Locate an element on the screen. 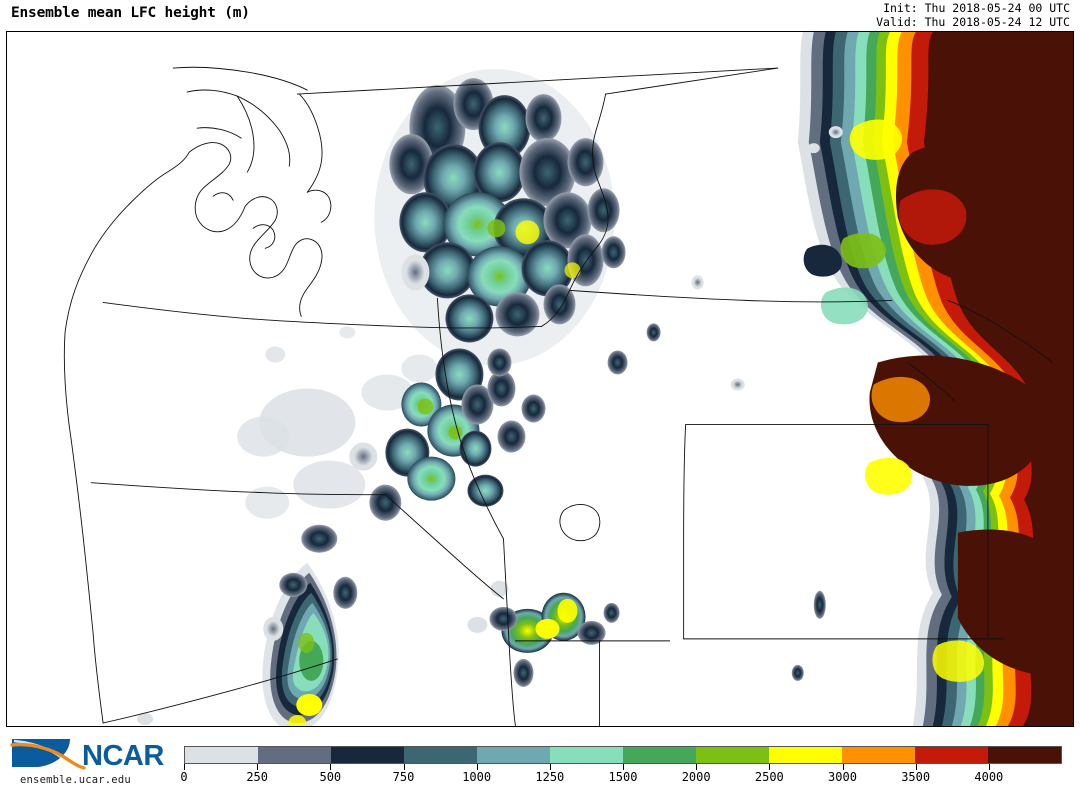  colorbar-gradient is located at coordinates (623, 755).